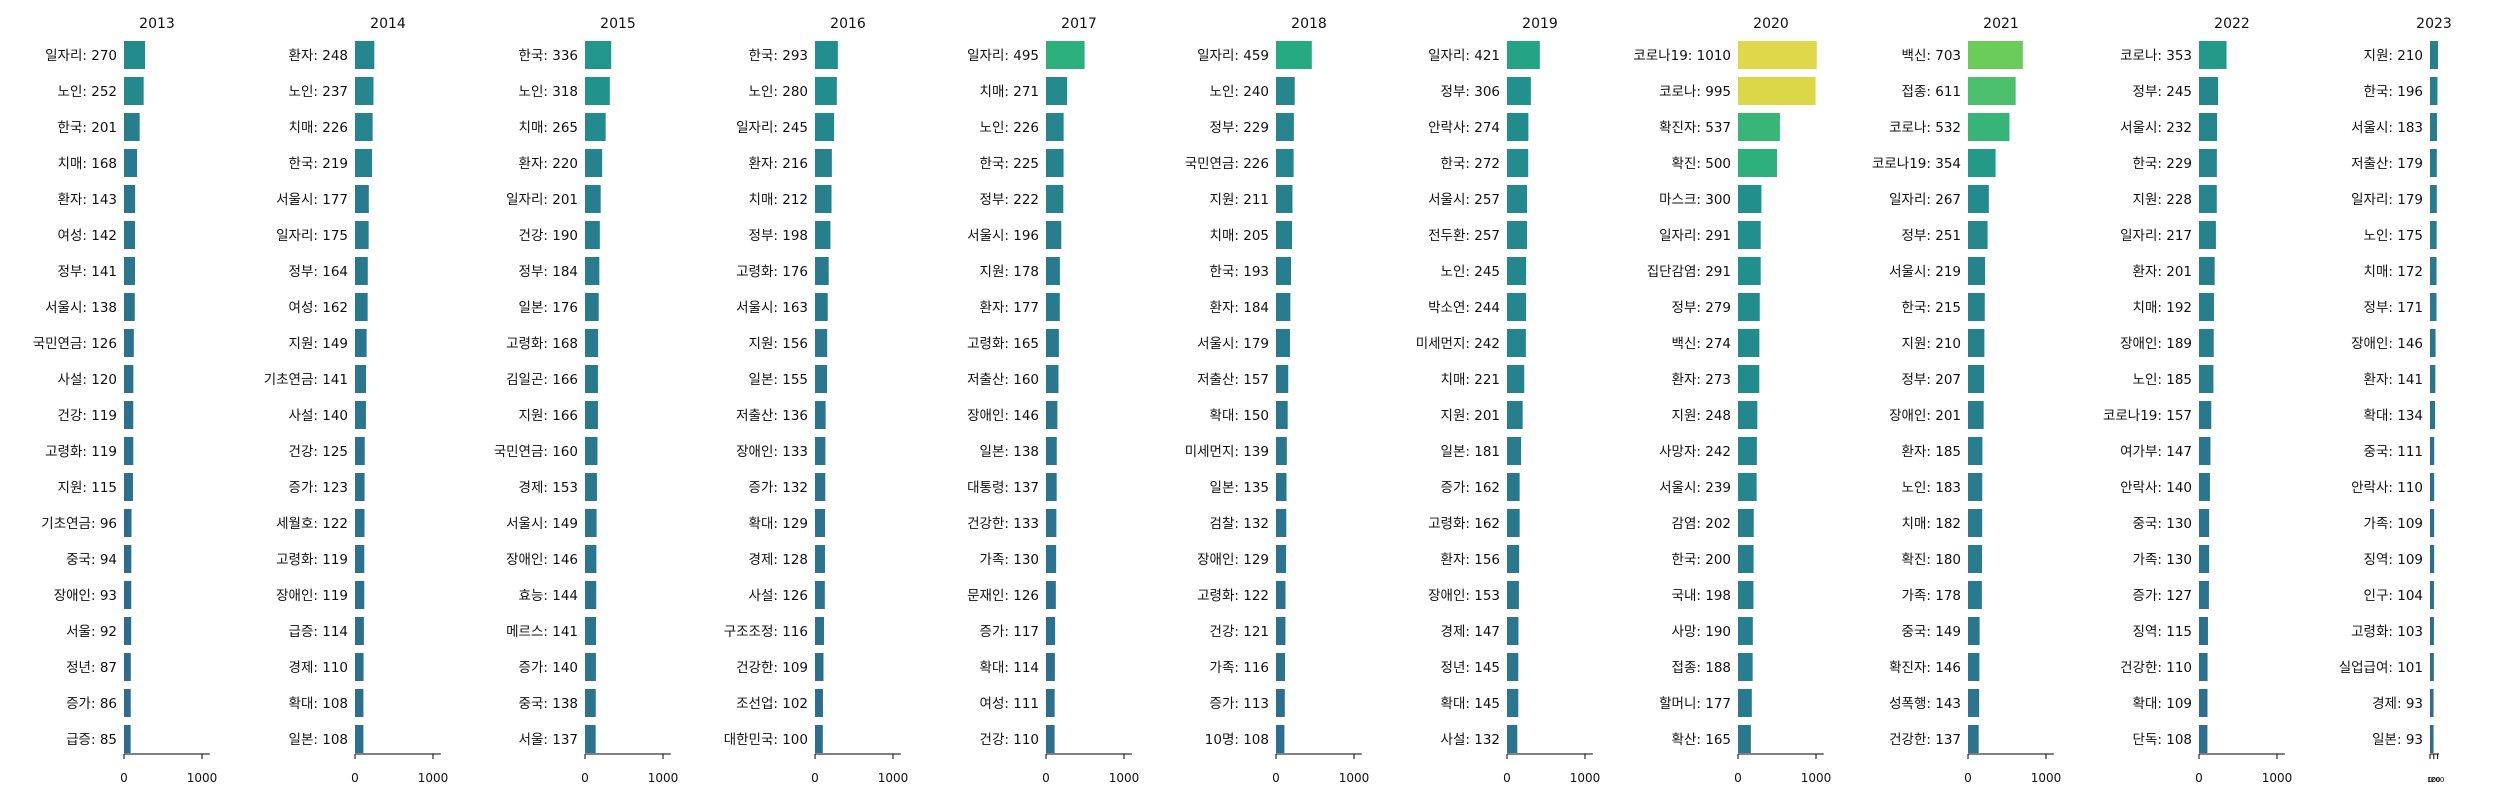 The width and height of the screenshot is (2500, 804). I want to click on bar-label: 확진자: 537, so click(1695, 128).